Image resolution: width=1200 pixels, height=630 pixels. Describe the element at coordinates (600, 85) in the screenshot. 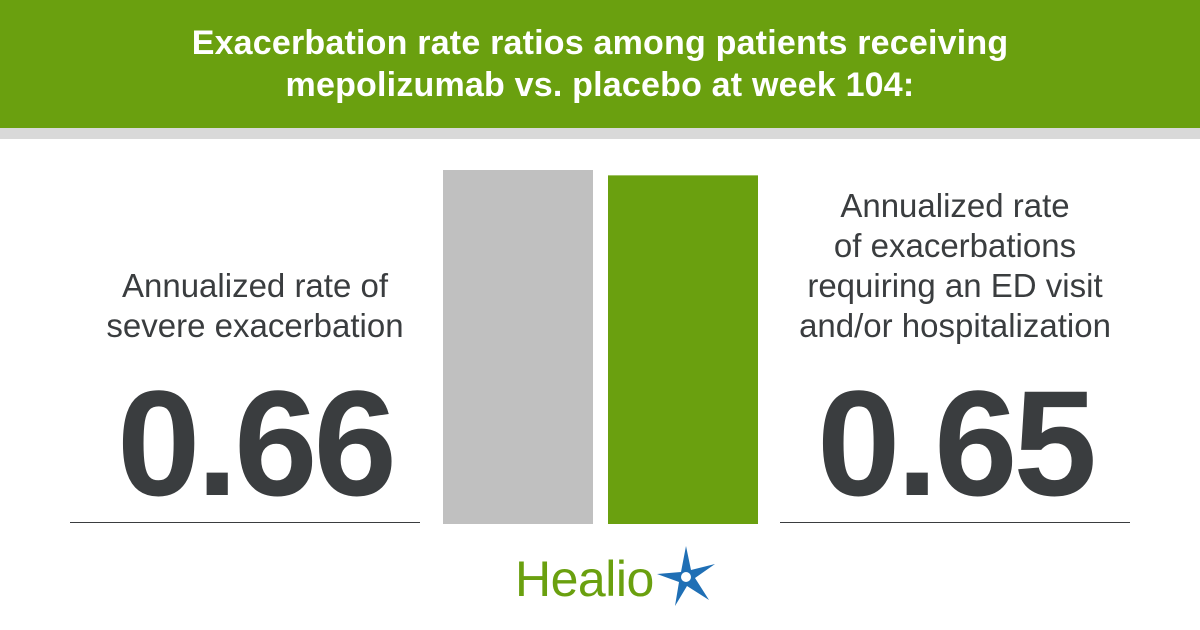

I see `title-line-2: mepolizumab vs. placebo at week 104:` at that location.